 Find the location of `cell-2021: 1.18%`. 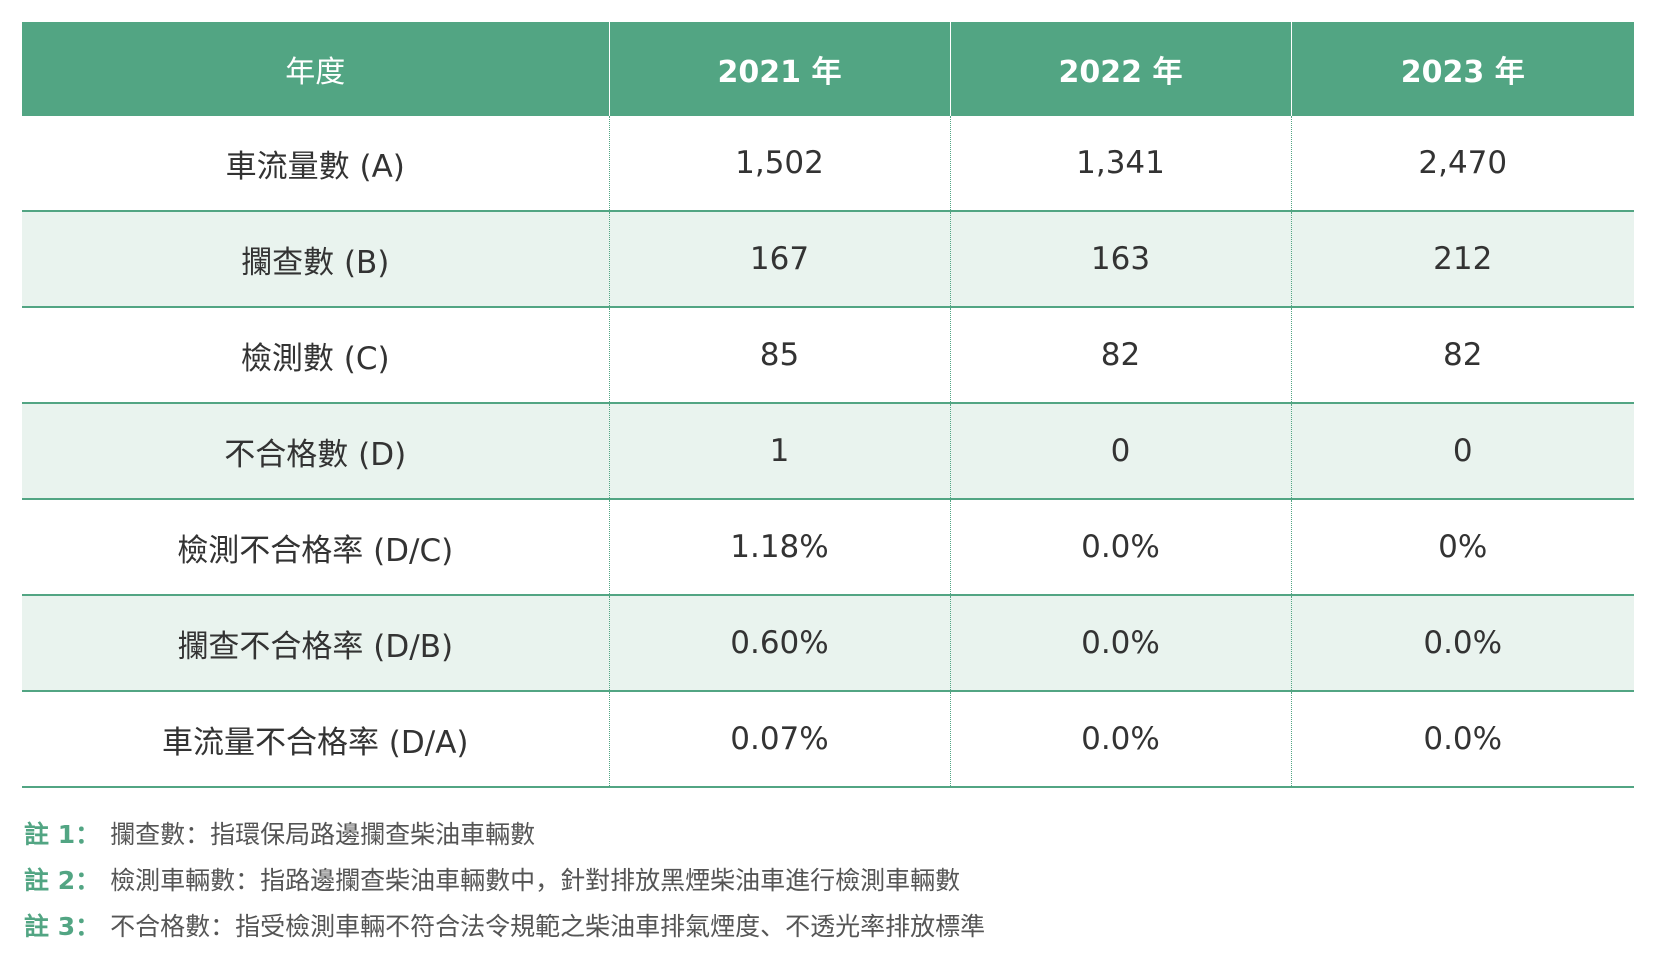

cell-2021: 1.18% is located at coordinates (779, 546).